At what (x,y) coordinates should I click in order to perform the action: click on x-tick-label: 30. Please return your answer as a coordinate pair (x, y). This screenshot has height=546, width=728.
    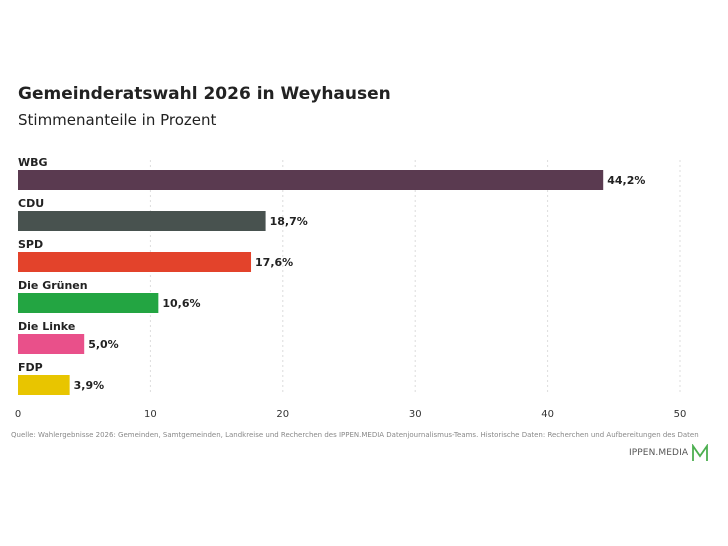
    Looking at the image, I should click on (415, 414).